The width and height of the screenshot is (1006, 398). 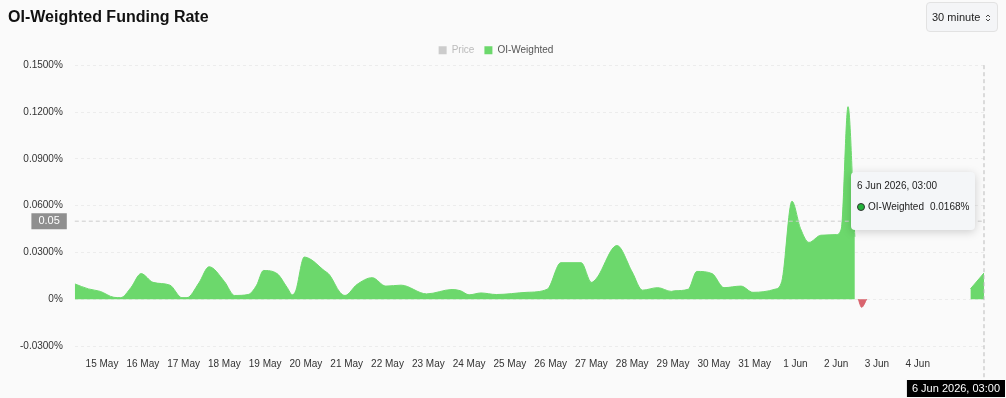 I want to click on y-tick-label: 0.0600%, so click(x=43, y=205).